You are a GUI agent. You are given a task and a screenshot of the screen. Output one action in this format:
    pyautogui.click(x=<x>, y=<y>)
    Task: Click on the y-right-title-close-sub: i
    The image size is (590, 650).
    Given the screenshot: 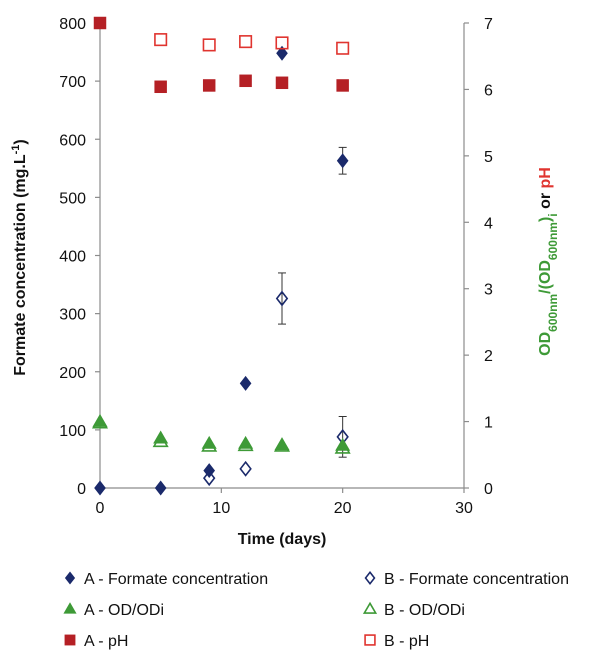 What is the action you would take?
    pyautogui.click(x=553, y=214)
    